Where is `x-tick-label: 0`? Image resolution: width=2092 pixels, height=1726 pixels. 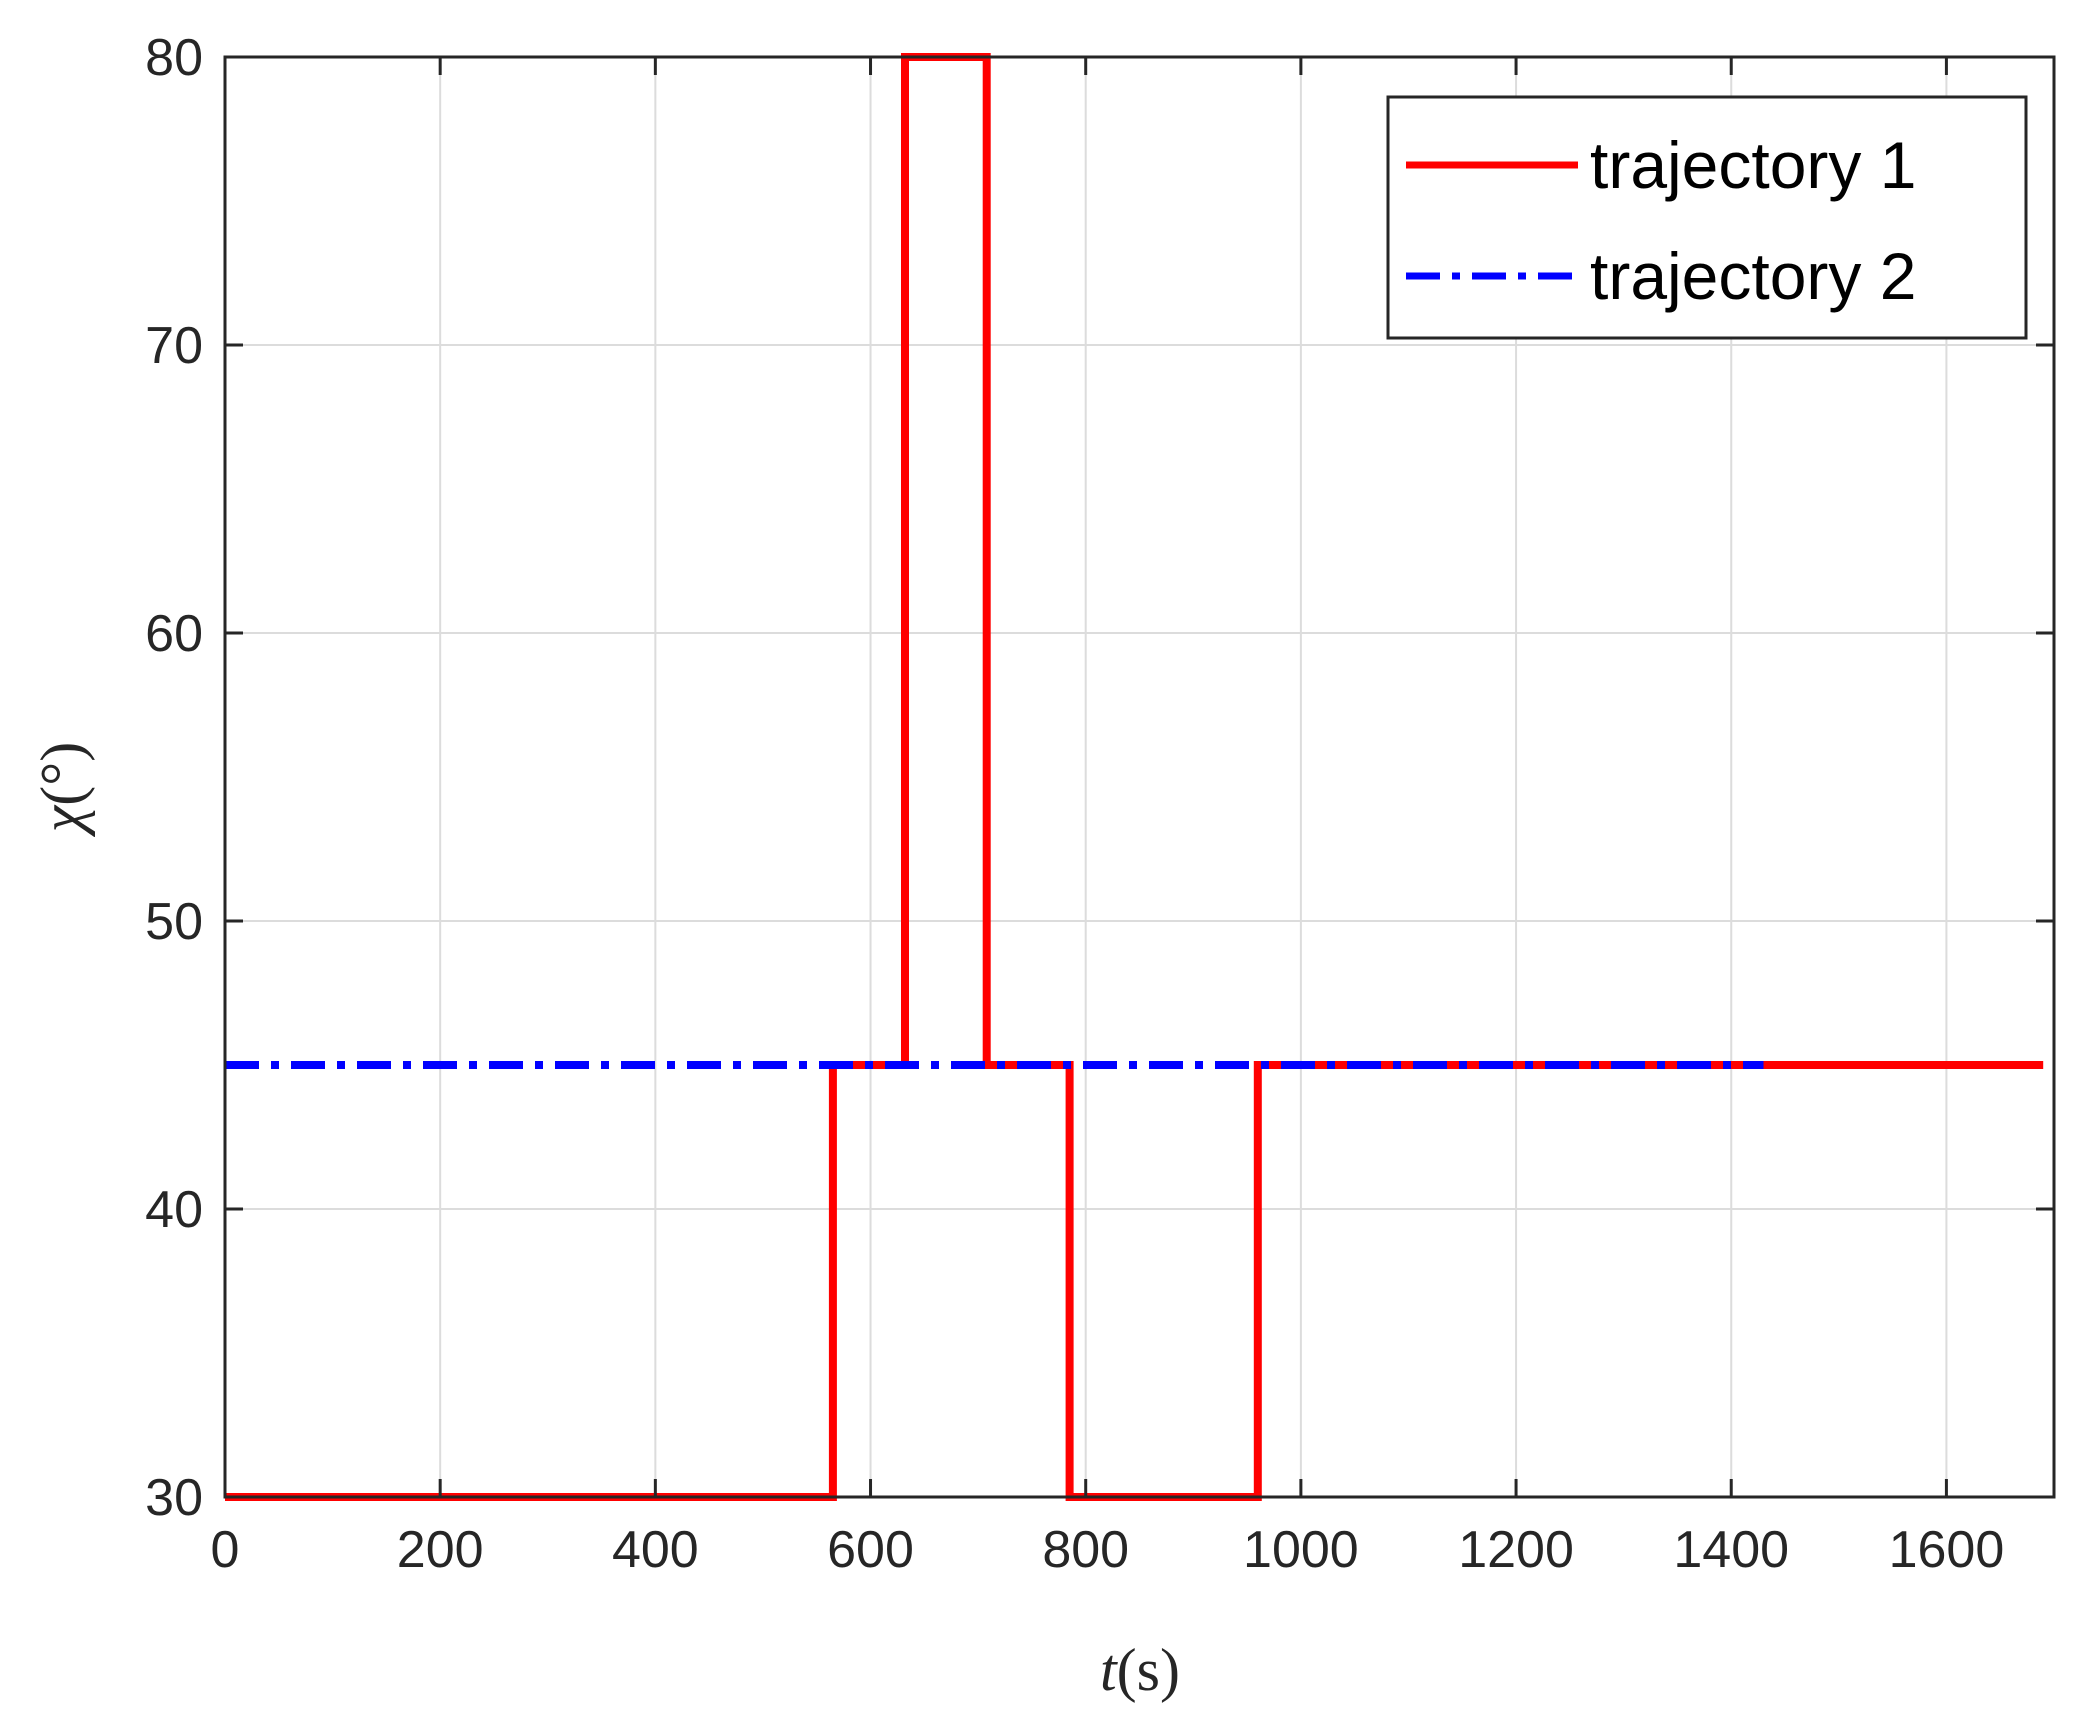
x-tick-label: 0 is located at coordinates (225, 1550).